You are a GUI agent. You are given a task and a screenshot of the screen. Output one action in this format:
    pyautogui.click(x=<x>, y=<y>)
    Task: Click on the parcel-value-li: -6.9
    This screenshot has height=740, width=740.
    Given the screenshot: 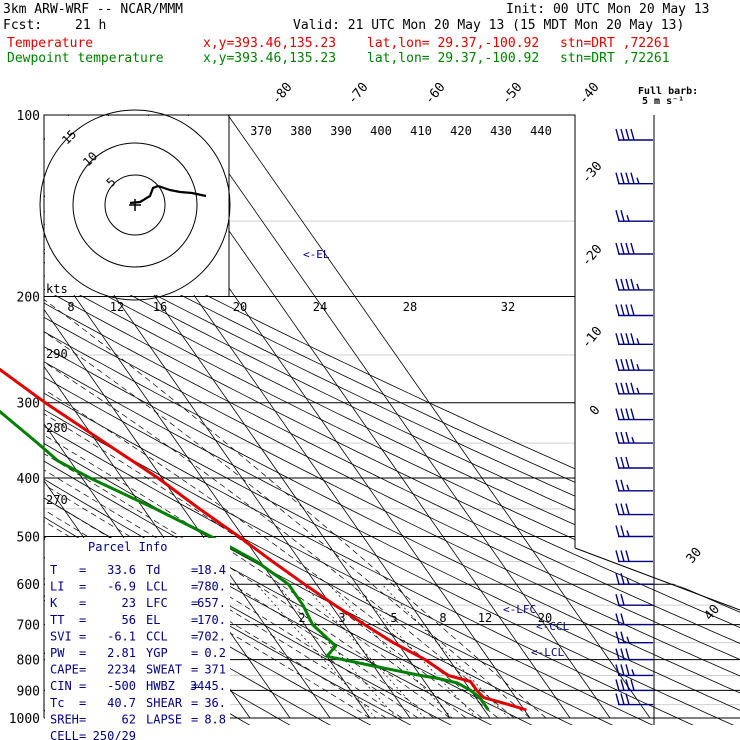 What is the action you would take?
    pyautogui.click(x=121, y=587)
    